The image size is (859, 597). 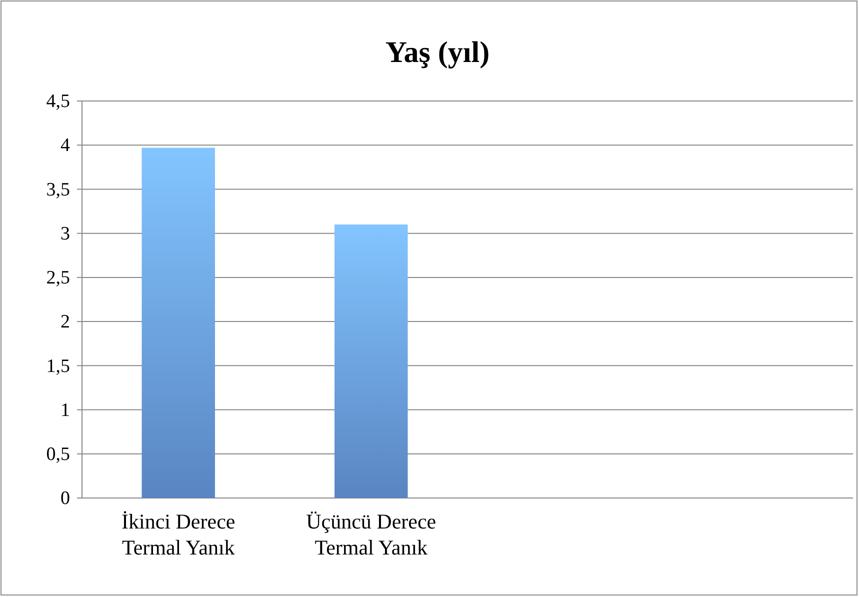 I want to click on y-tick-label: 2, so click(x=65, y=322).